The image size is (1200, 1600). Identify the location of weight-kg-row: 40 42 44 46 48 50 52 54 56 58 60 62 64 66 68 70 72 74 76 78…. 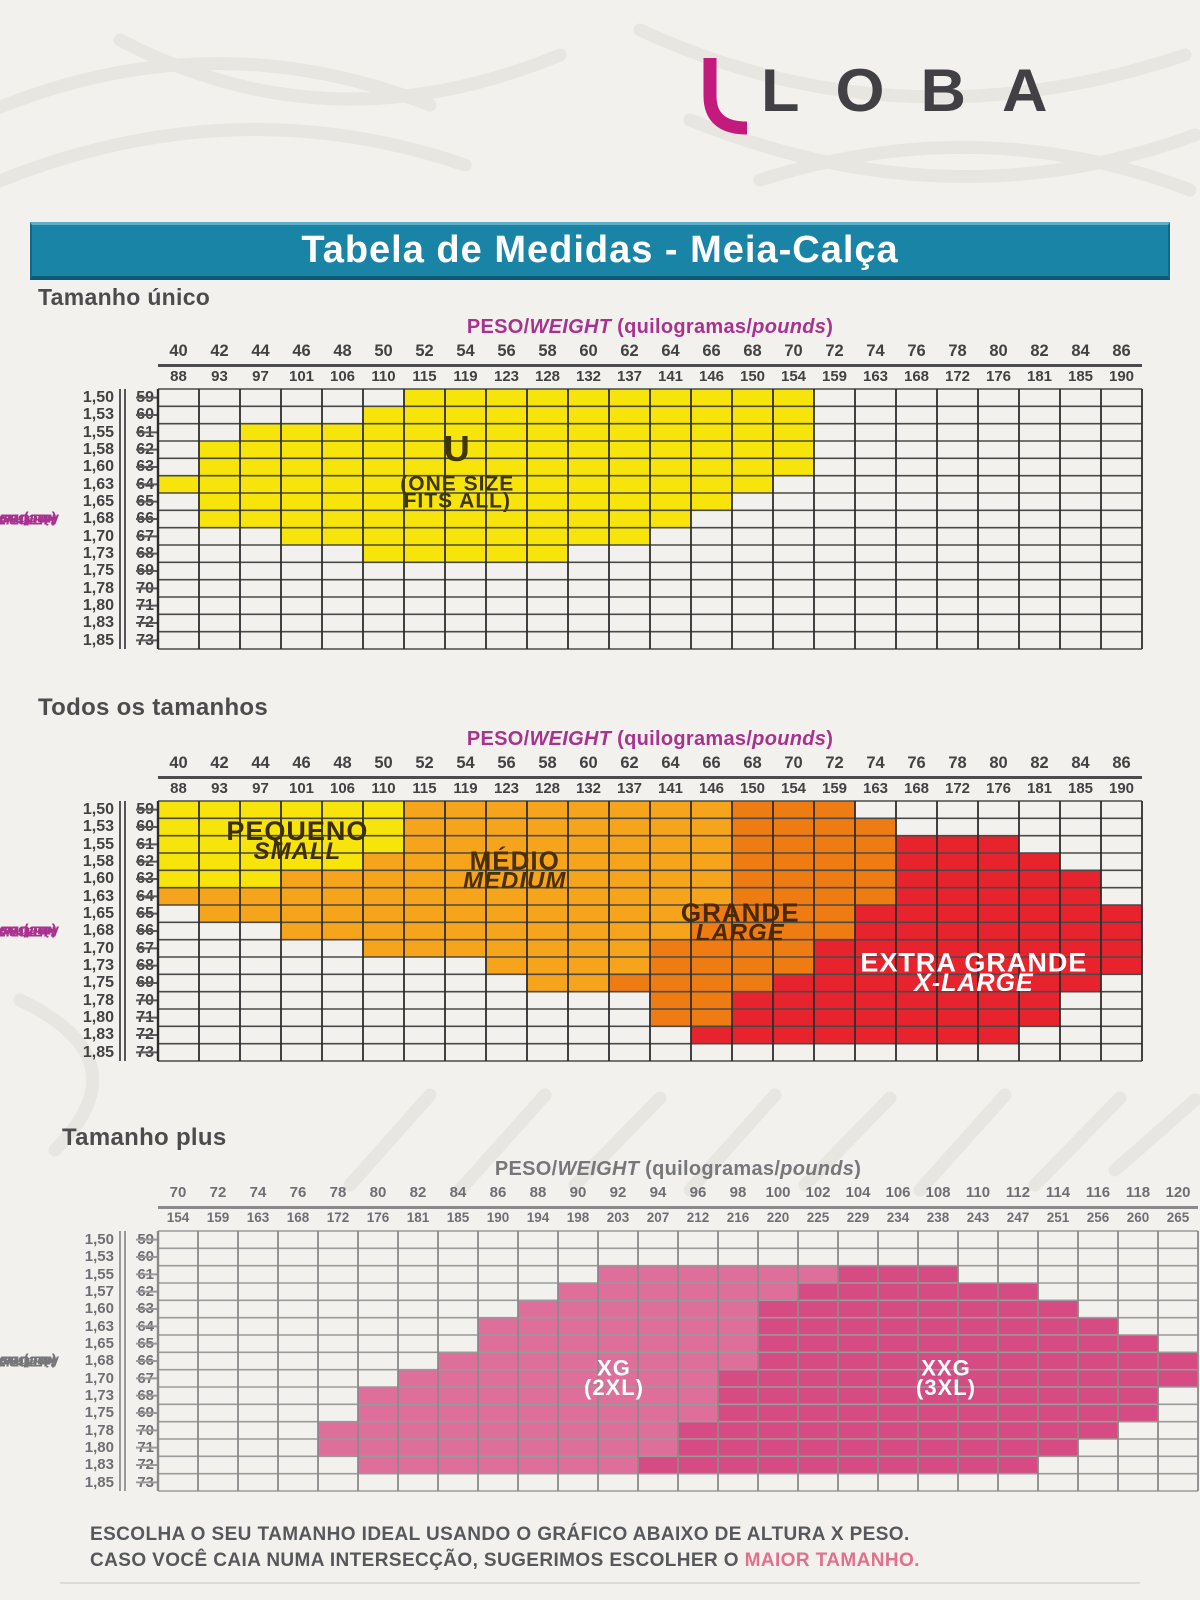
(650, 763).